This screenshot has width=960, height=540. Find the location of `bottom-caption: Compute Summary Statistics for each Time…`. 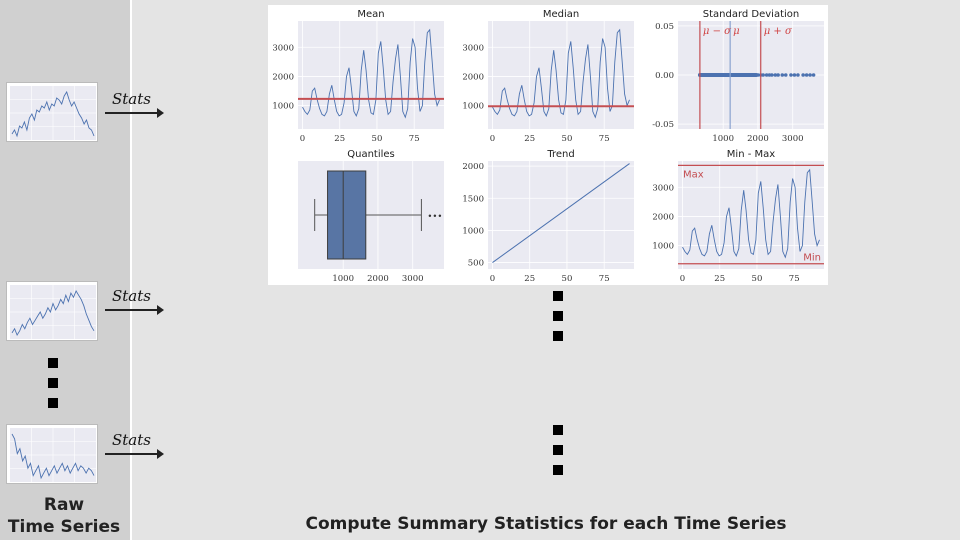

bottom-caption: Compute Summary Statistics for each Time… is located at coordinates (546, 524).